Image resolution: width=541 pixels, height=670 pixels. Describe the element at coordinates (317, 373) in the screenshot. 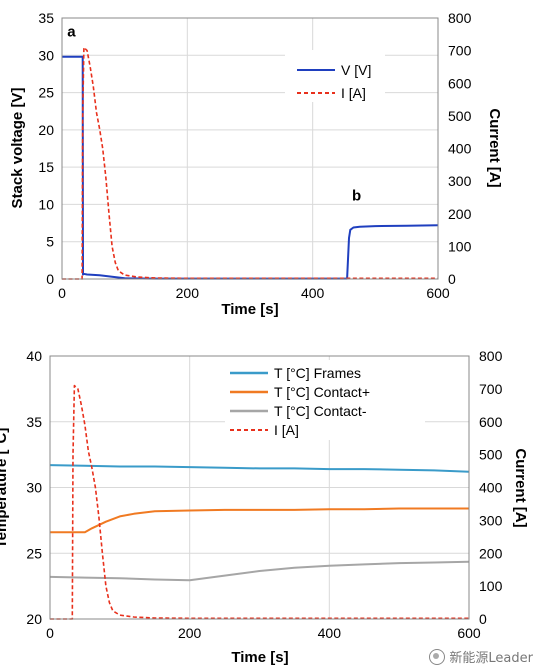

I see `legend-label-frames: T [°C] Frames` at that location.